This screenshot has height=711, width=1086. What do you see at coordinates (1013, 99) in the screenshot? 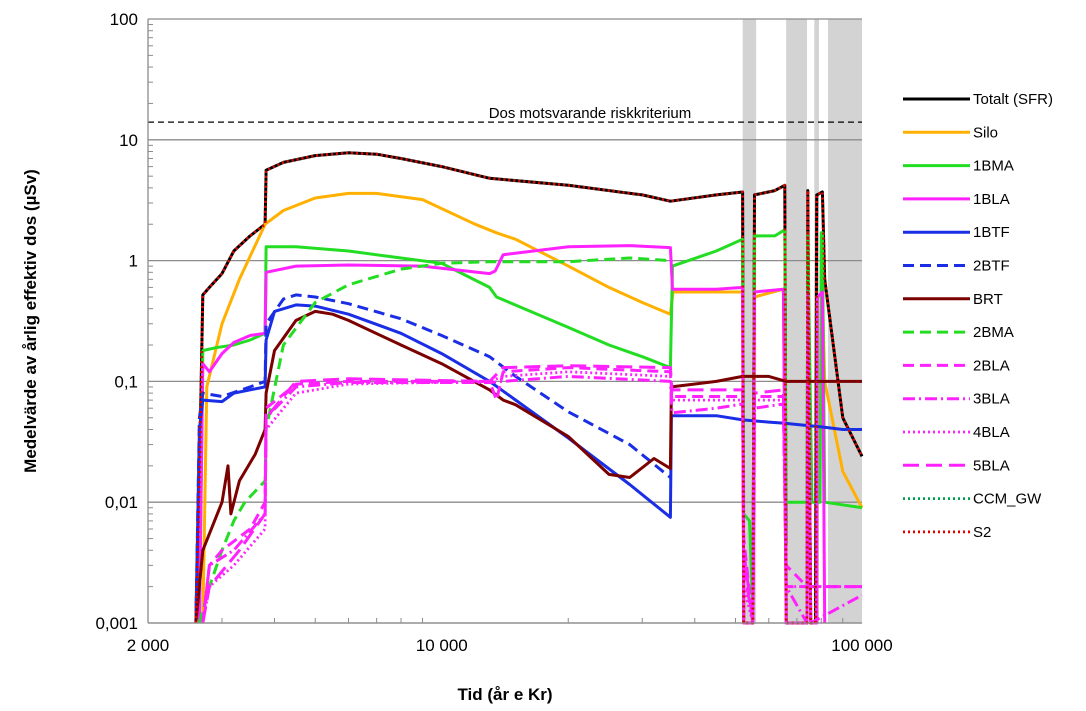
I see `legend-label: Totalt (SFR)` at bounding box center [1013, 99].